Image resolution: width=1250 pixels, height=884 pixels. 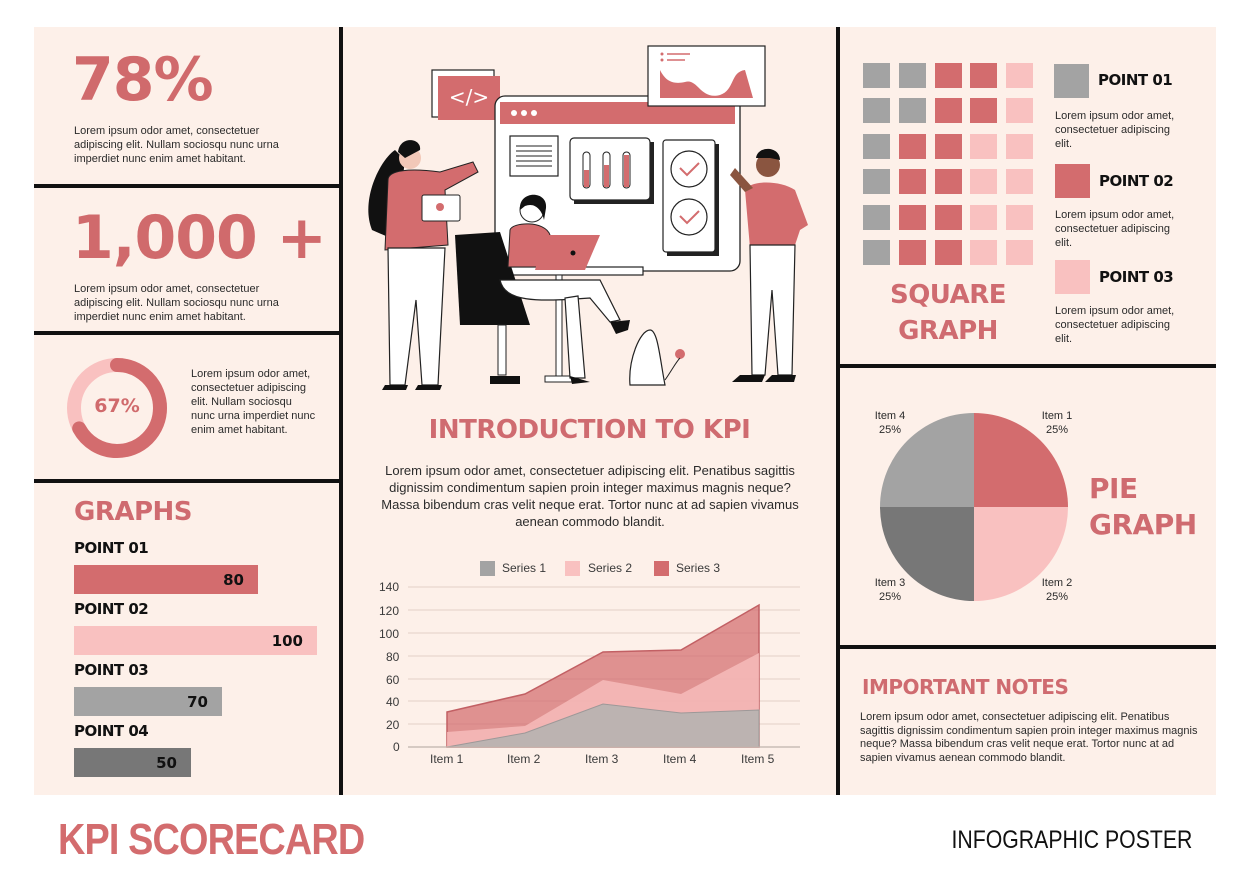 I want to click on legend-label-series-3: Series 3, so click(x=698, y=568).